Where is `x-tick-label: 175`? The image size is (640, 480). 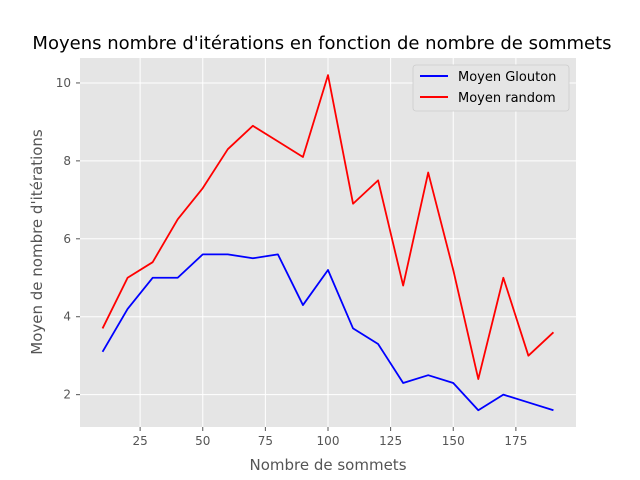 x-tick-label: 175 is located at coordinates (515, 441).